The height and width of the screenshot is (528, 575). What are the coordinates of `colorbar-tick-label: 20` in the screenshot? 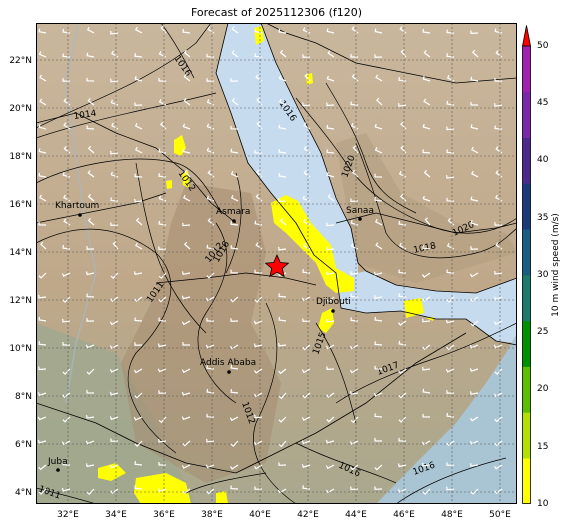 It's located at (543, 389).